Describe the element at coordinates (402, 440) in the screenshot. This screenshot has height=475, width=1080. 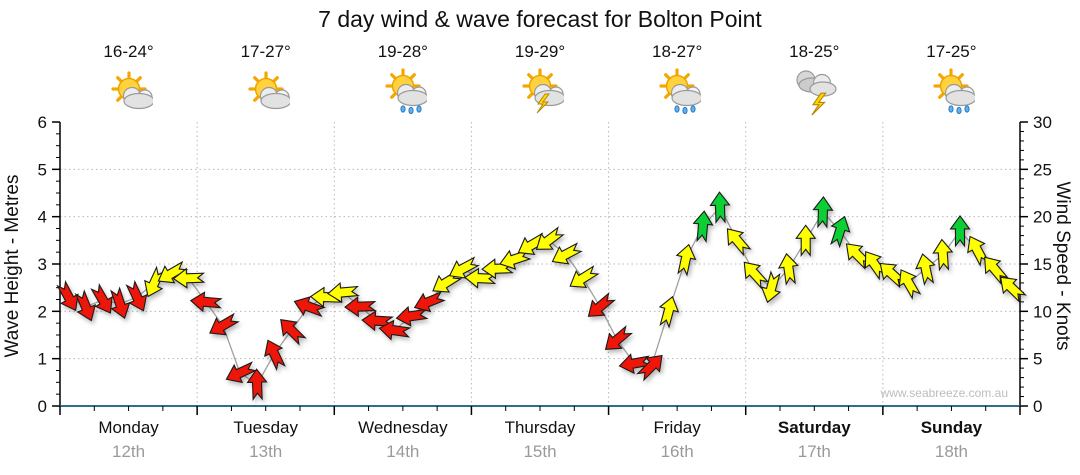
I see `day-footer-wednesday: Wednesday 14th` at that location.